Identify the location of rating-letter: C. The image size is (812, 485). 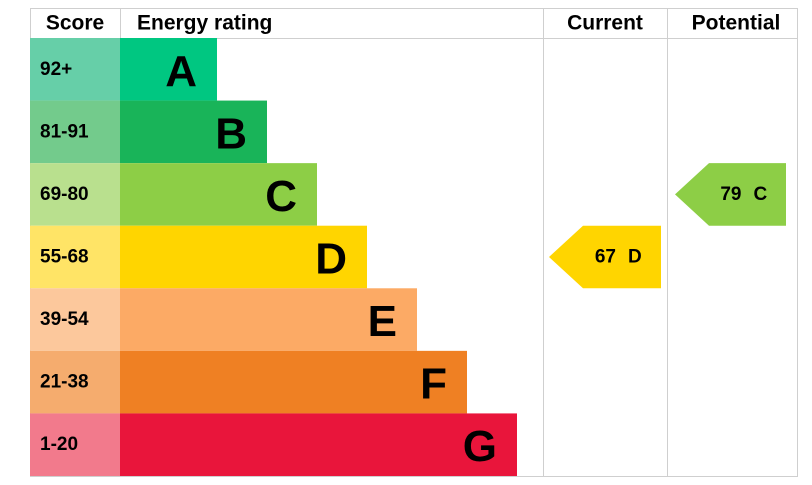
(281, 196).